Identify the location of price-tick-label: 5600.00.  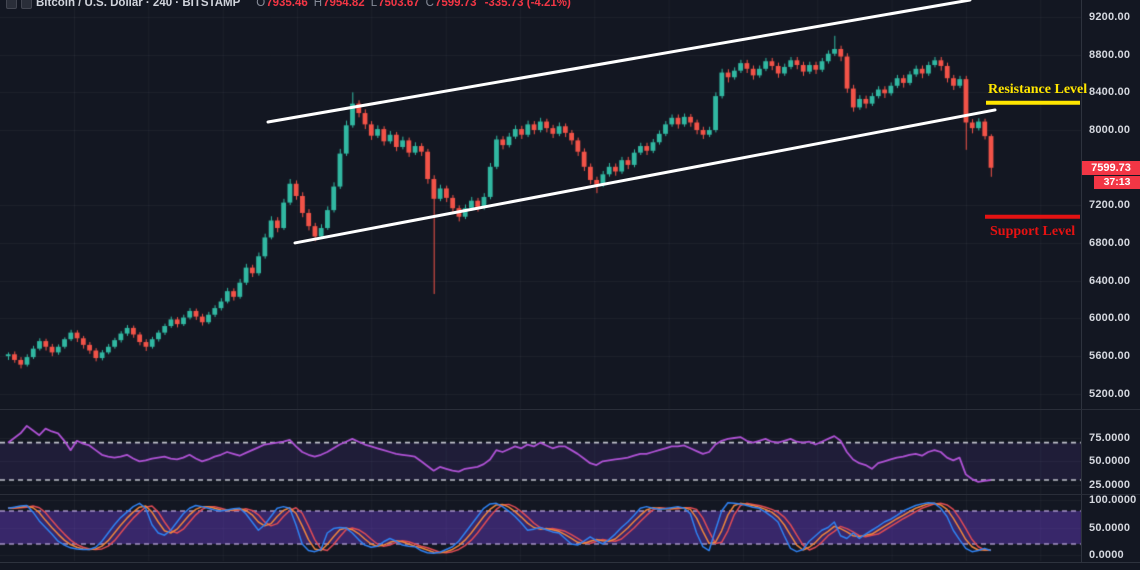
(1110, 356).